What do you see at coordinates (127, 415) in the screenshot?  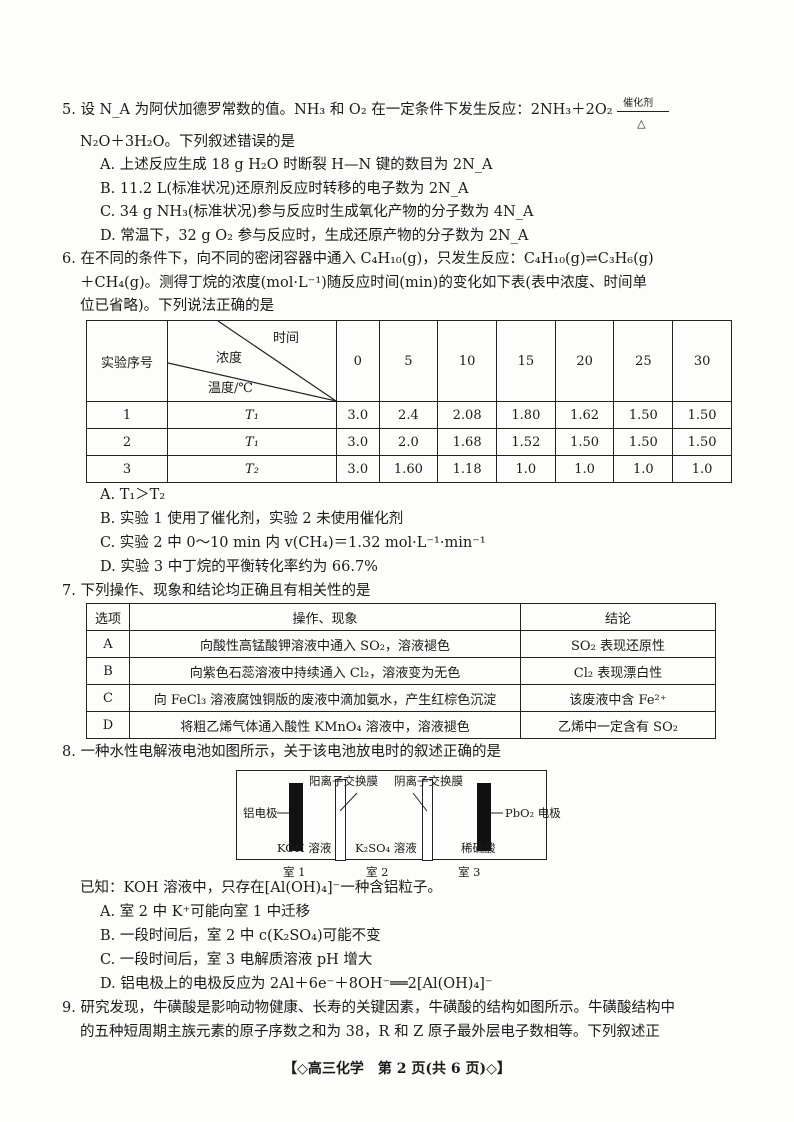 I see `row-id: 1` at bounding box center [127, 415].